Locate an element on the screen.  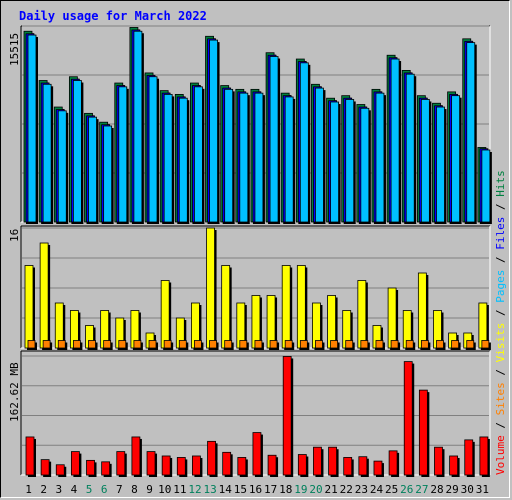
day-label-8: 8 is located at coordinates (134, 489).